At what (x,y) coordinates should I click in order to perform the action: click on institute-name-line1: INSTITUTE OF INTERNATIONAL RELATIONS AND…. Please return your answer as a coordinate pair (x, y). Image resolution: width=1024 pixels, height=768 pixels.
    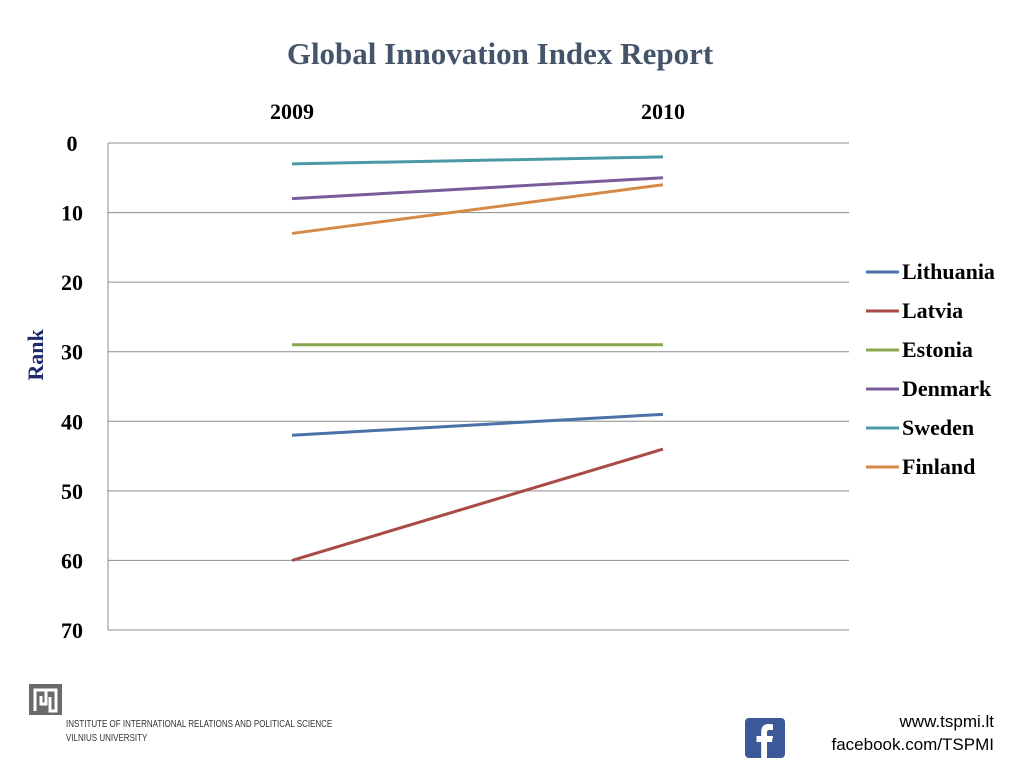
    Looking at the image, I should click on (199, 724).